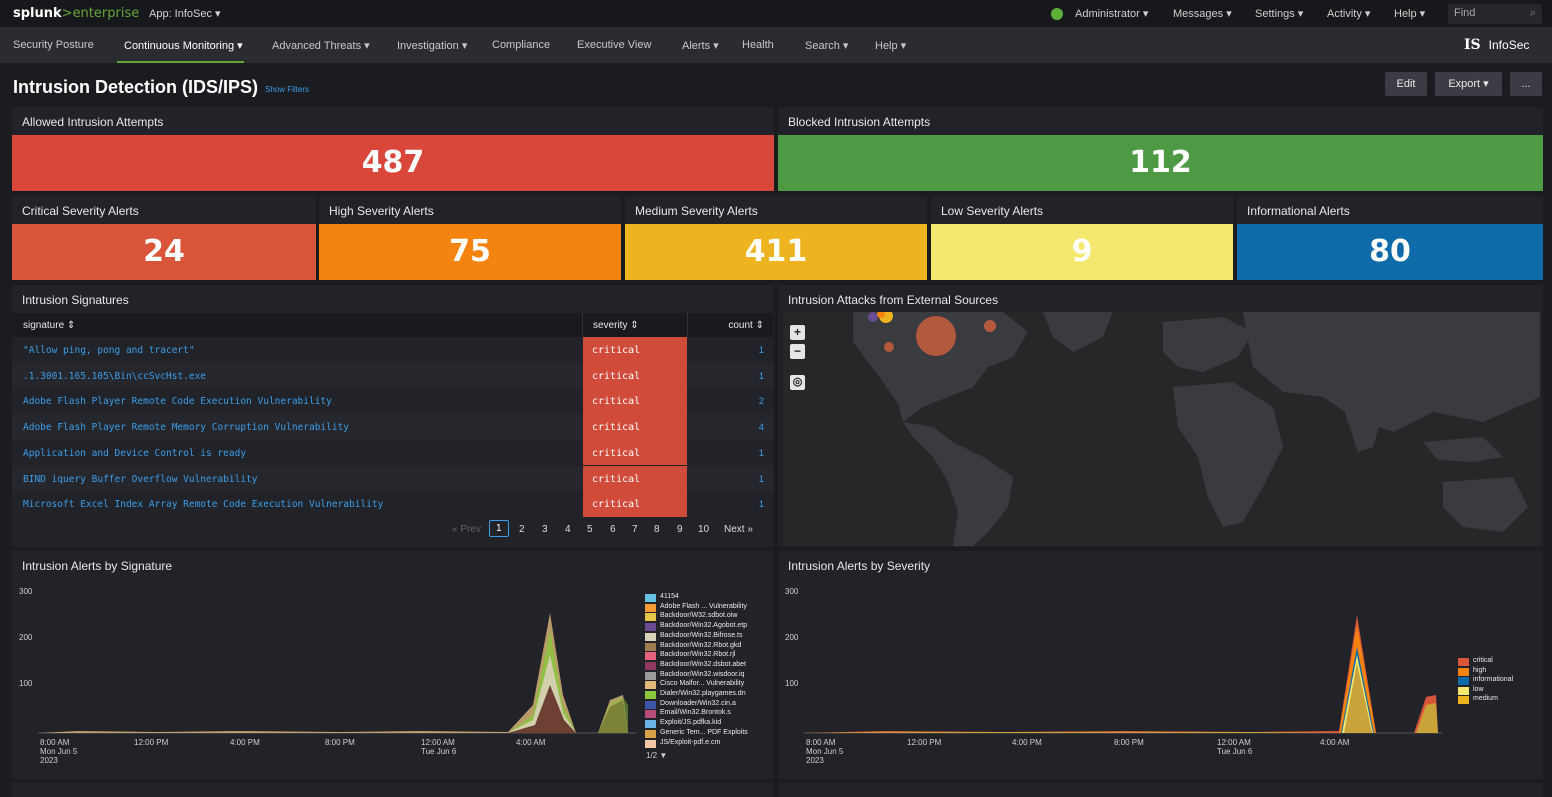  What do you see at coordinates (669, 596) in the screenshot?
I see `legend-item: 41154` at bounding box center [669, 596].